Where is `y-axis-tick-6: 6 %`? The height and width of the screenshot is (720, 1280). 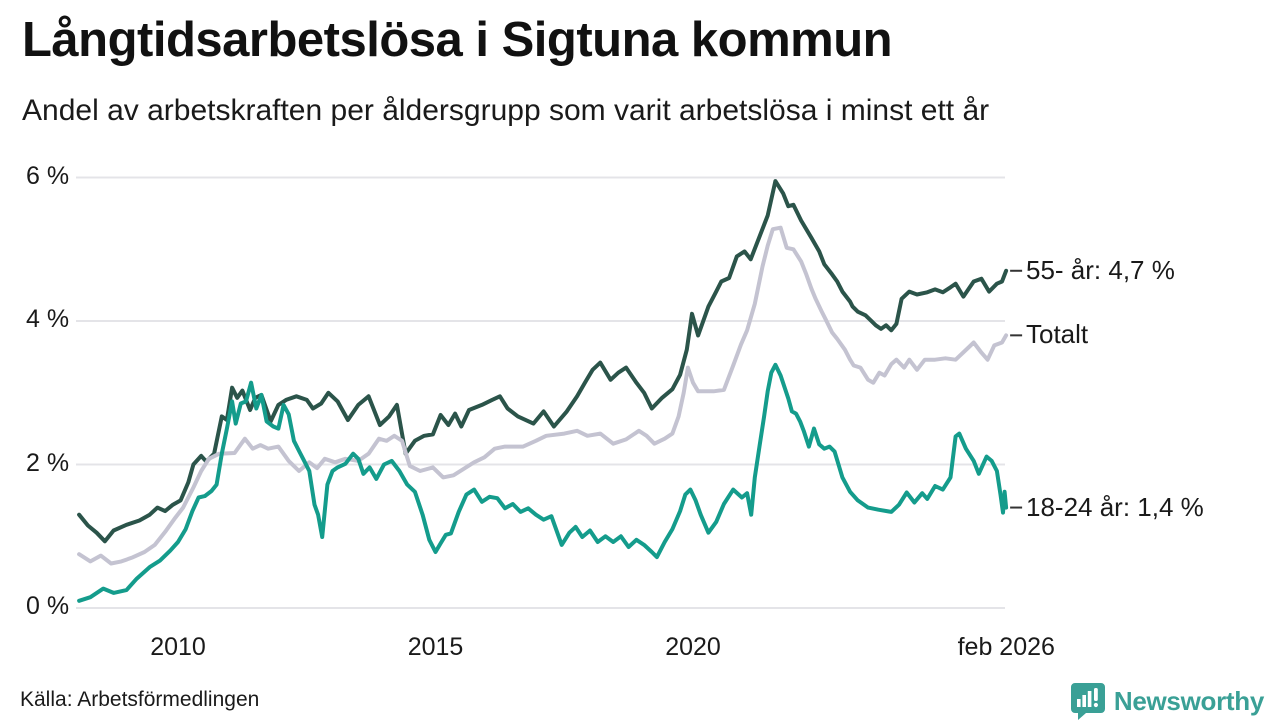
y-axis-tick-6: 6 % is located at coordinates (48, 176).